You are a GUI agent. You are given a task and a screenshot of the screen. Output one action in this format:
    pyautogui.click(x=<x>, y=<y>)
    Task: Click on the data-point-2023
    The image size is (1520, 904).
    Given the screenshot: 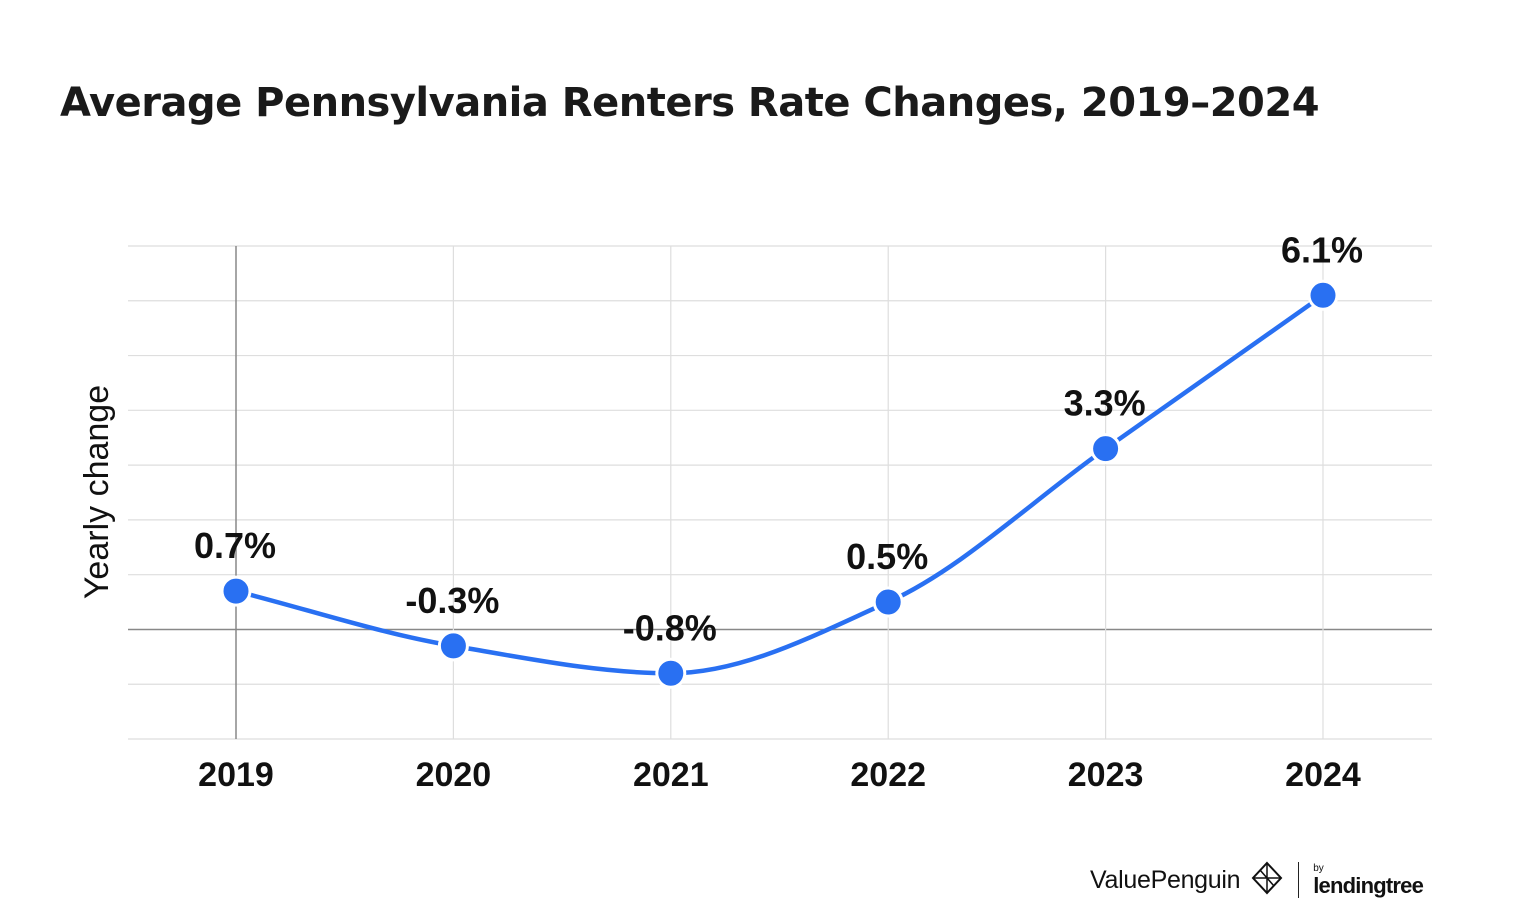 What is the action you would take?
    pyautogui.click(x=1106, y=449)
    